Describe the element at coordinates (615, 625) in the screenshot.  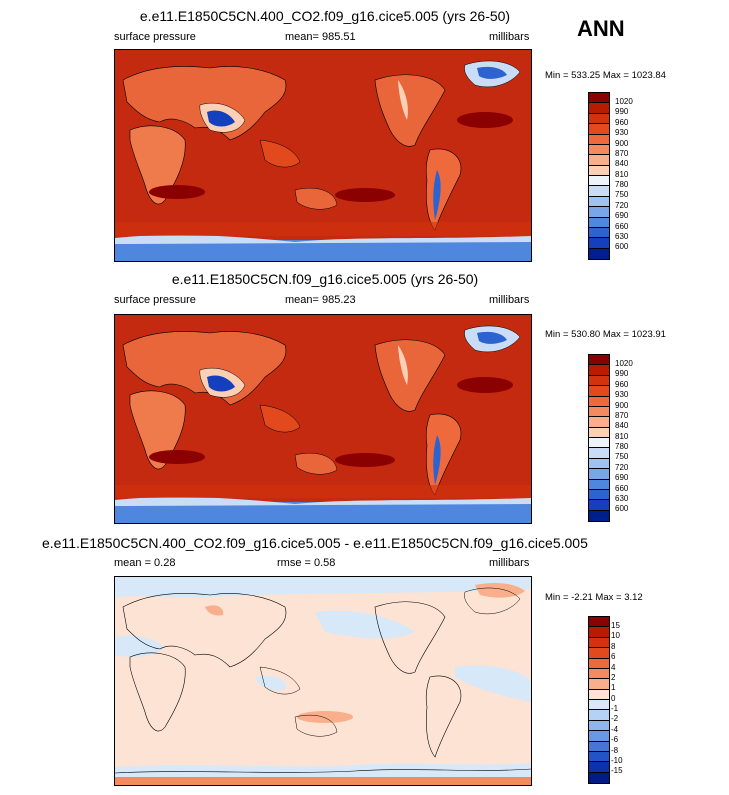
I see `legend-label: 15` at that location.